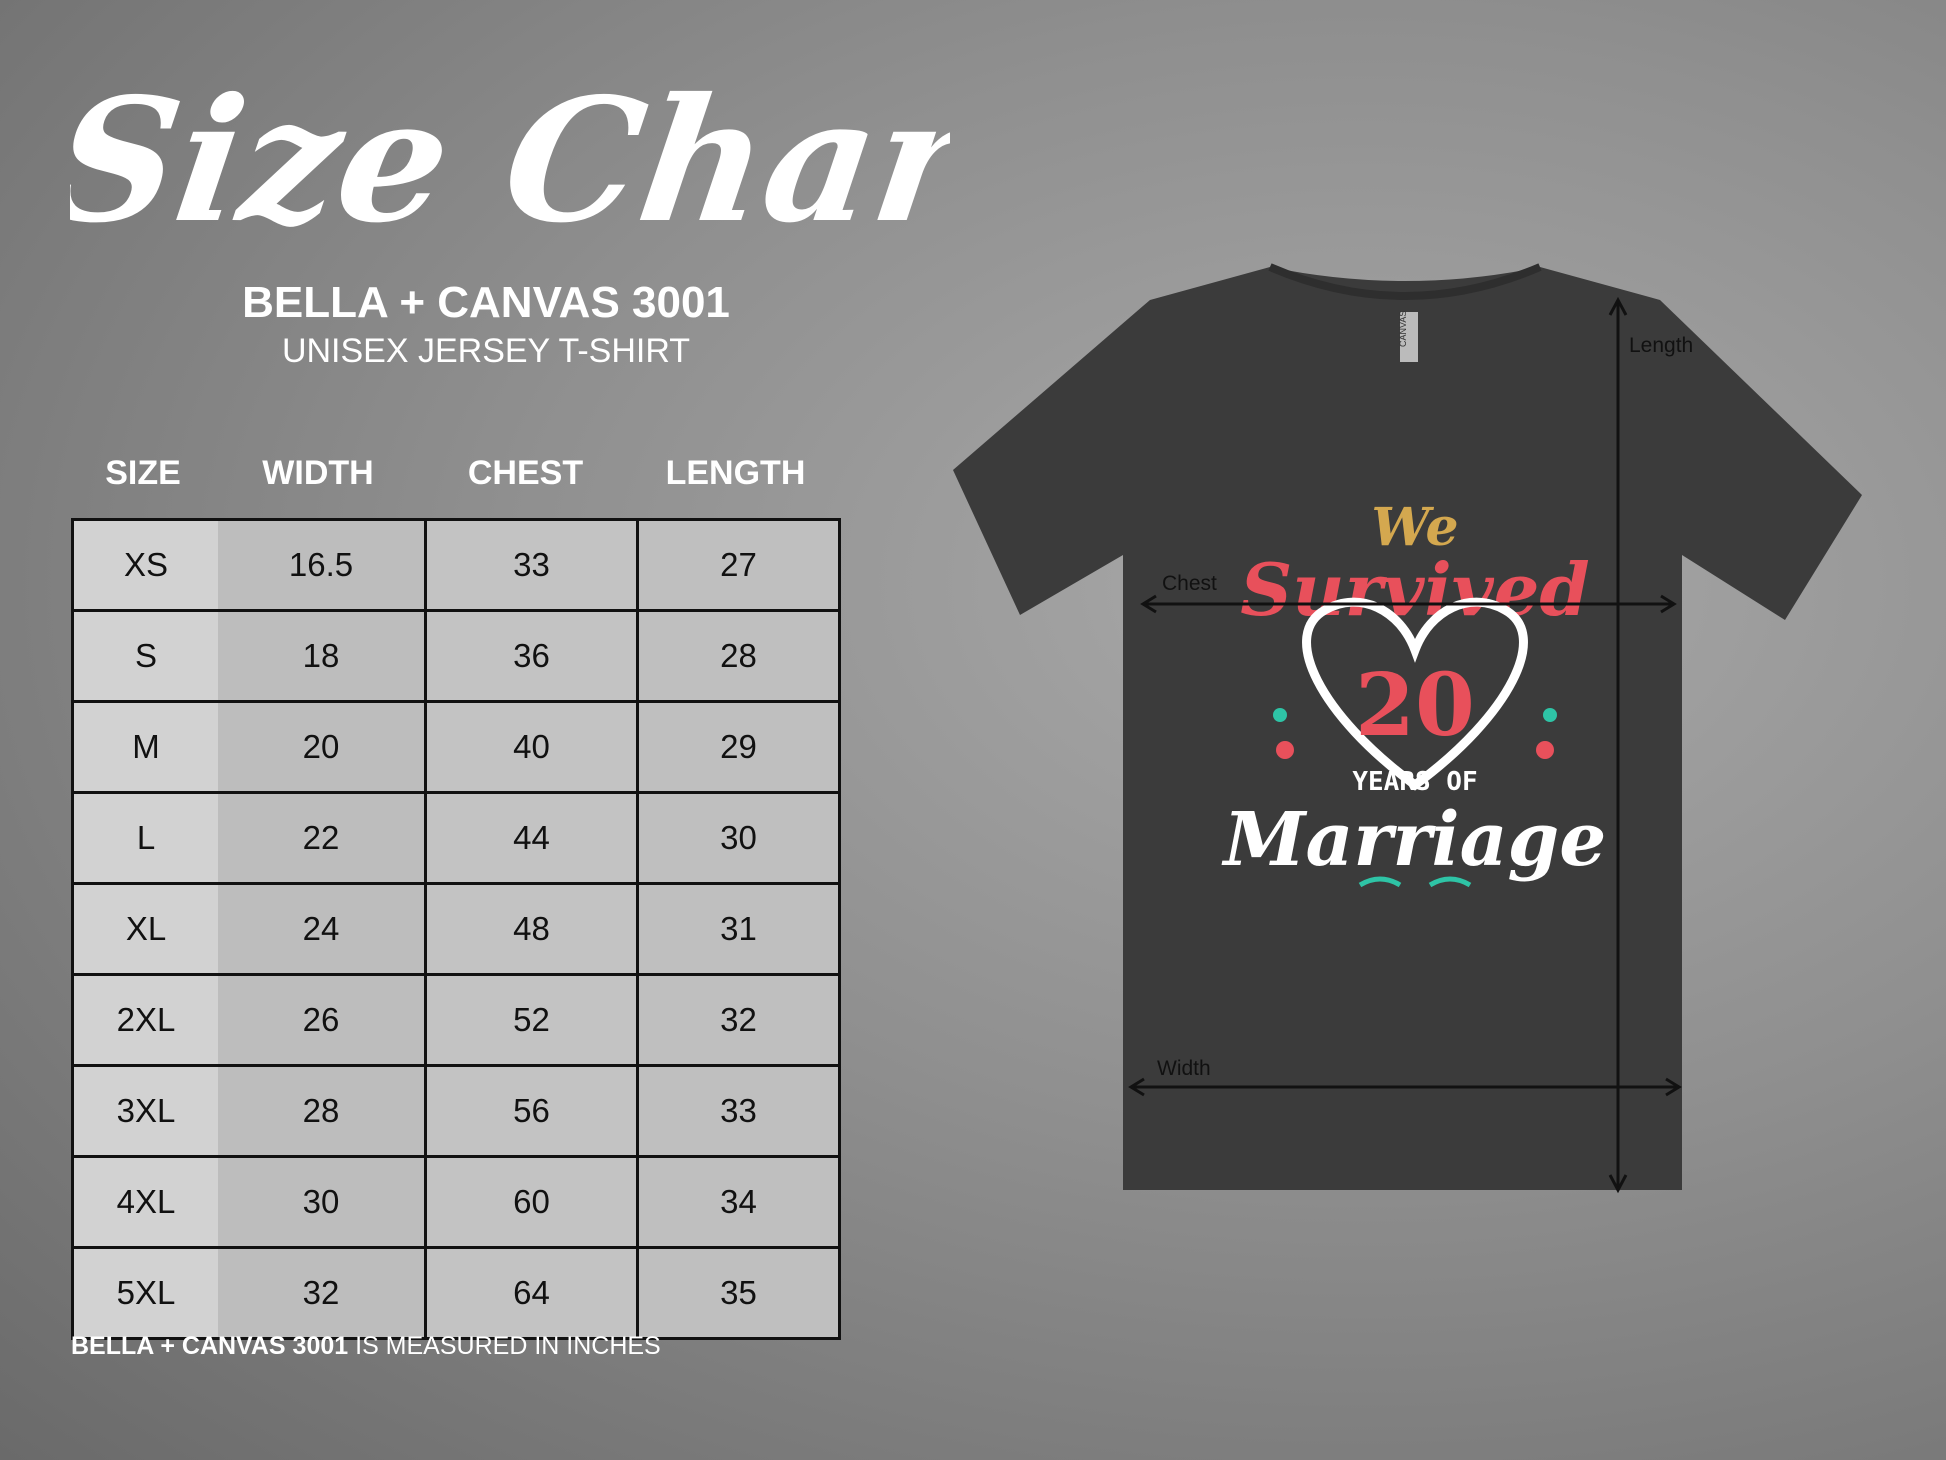  Describe the element at coordinates (532, 1019) in the screenshot. I see `cell-chest: 52` at that location.